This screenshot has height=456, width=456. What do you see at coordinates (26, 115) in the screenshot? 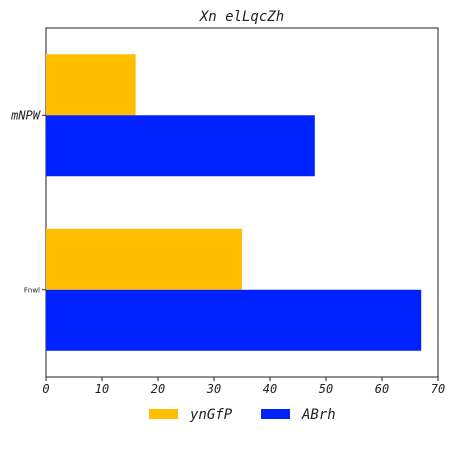
I see `y-tick-label: mNPW` at bounding box center [26, 115].